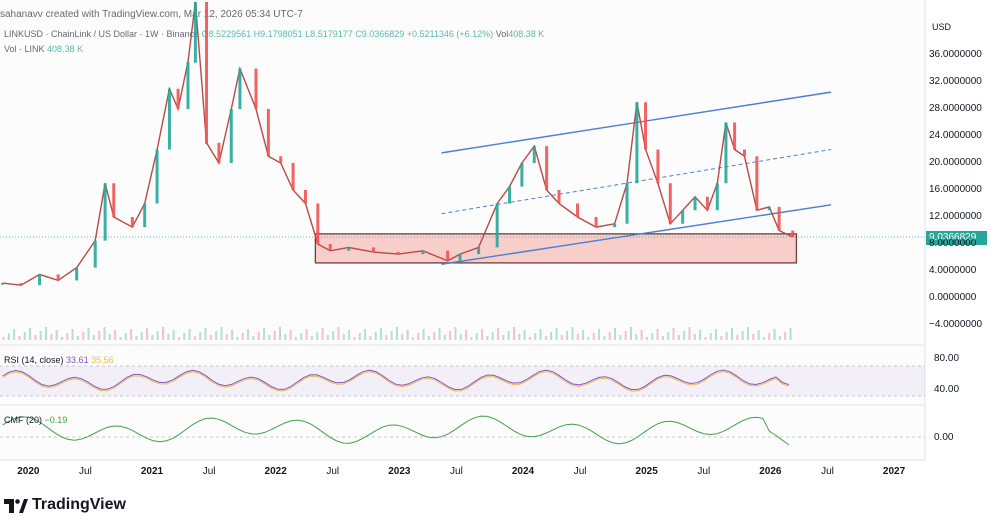  Describe the element at coordinates (502, 34) in the screenshot. I see `vol-label-inline: Vol` at that location.